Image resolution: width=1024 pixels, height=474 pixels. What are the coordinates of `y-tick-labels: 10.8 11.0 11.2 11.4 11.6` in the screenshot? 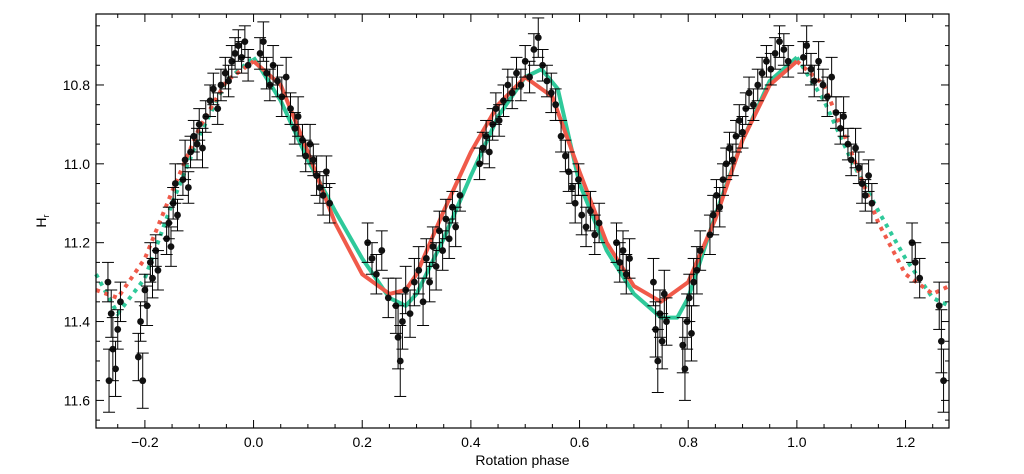 It's located at (76, 242).